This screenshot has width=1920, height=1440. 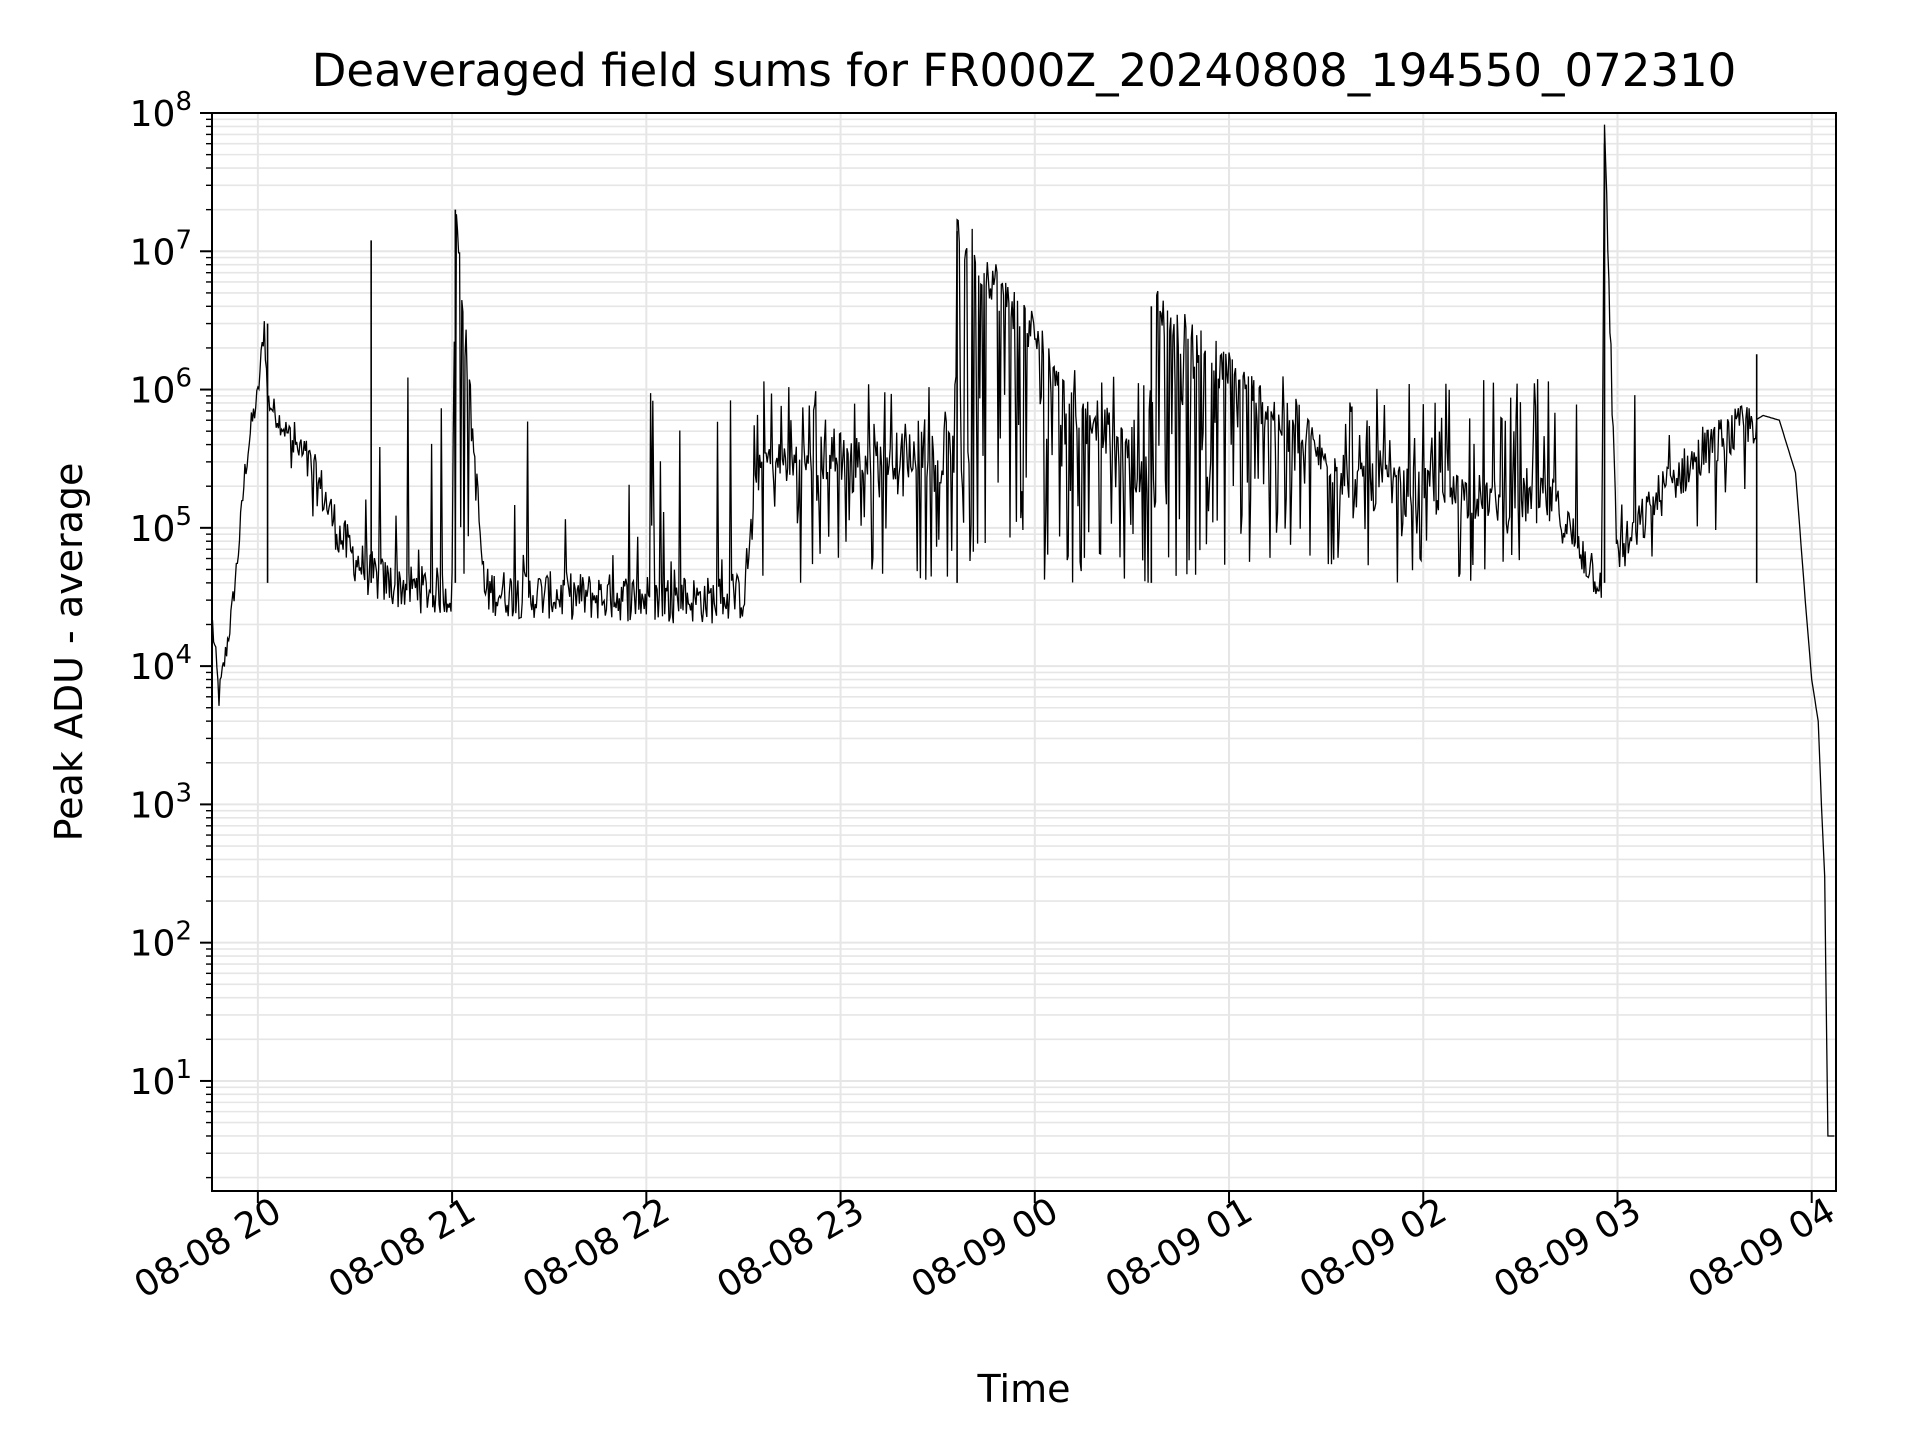 What do you see at coordinates (1373, 1248) in the screenshot?
I see `x-tick-label: 08-09 02` at bounding box center [1373, 1248].